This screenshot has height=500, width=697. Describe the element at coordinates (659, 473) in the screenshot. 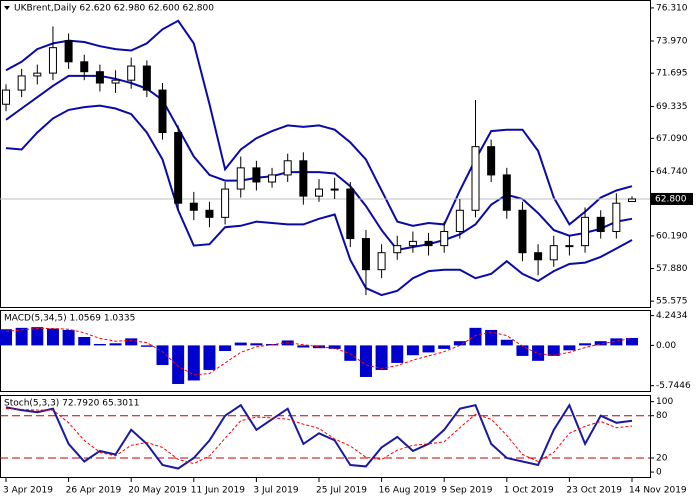

I see `y-tick-label: 0` at that location.